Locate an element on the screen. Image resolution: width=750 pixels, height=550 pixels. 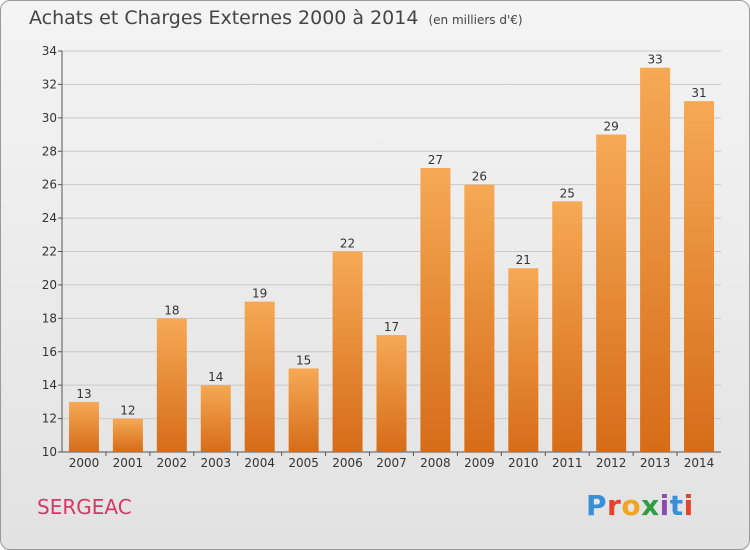
x-tick-label: 2011 is located at coordinates (567, 463).